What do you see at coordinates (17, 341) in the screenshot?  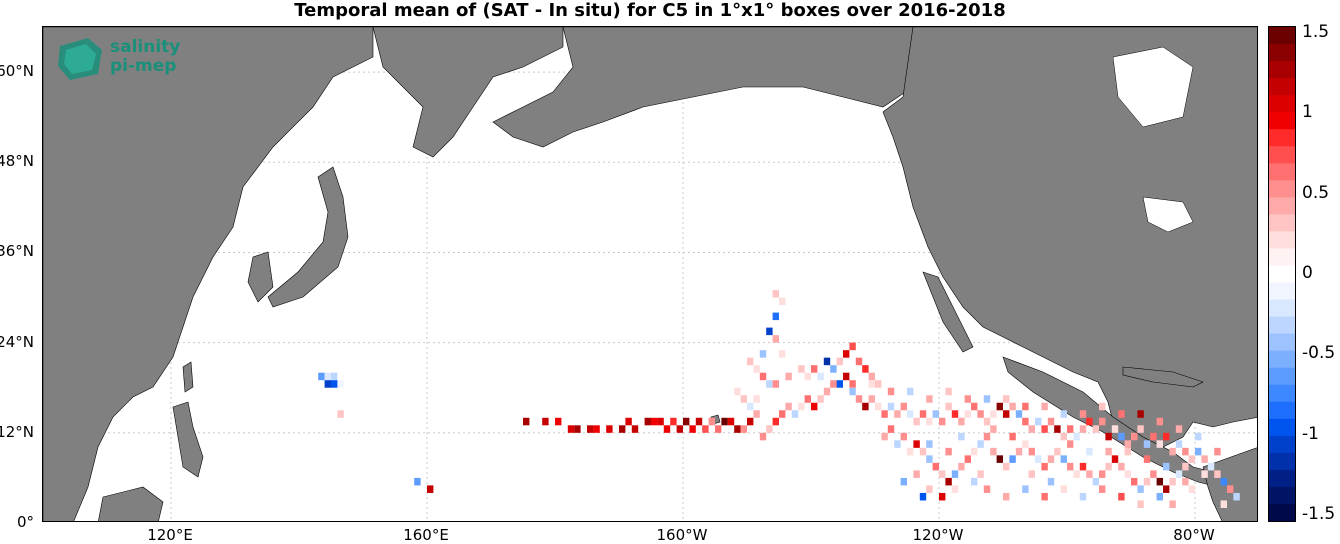 I see `y-tick-label: 24°N` at bounding box center [17, 341].